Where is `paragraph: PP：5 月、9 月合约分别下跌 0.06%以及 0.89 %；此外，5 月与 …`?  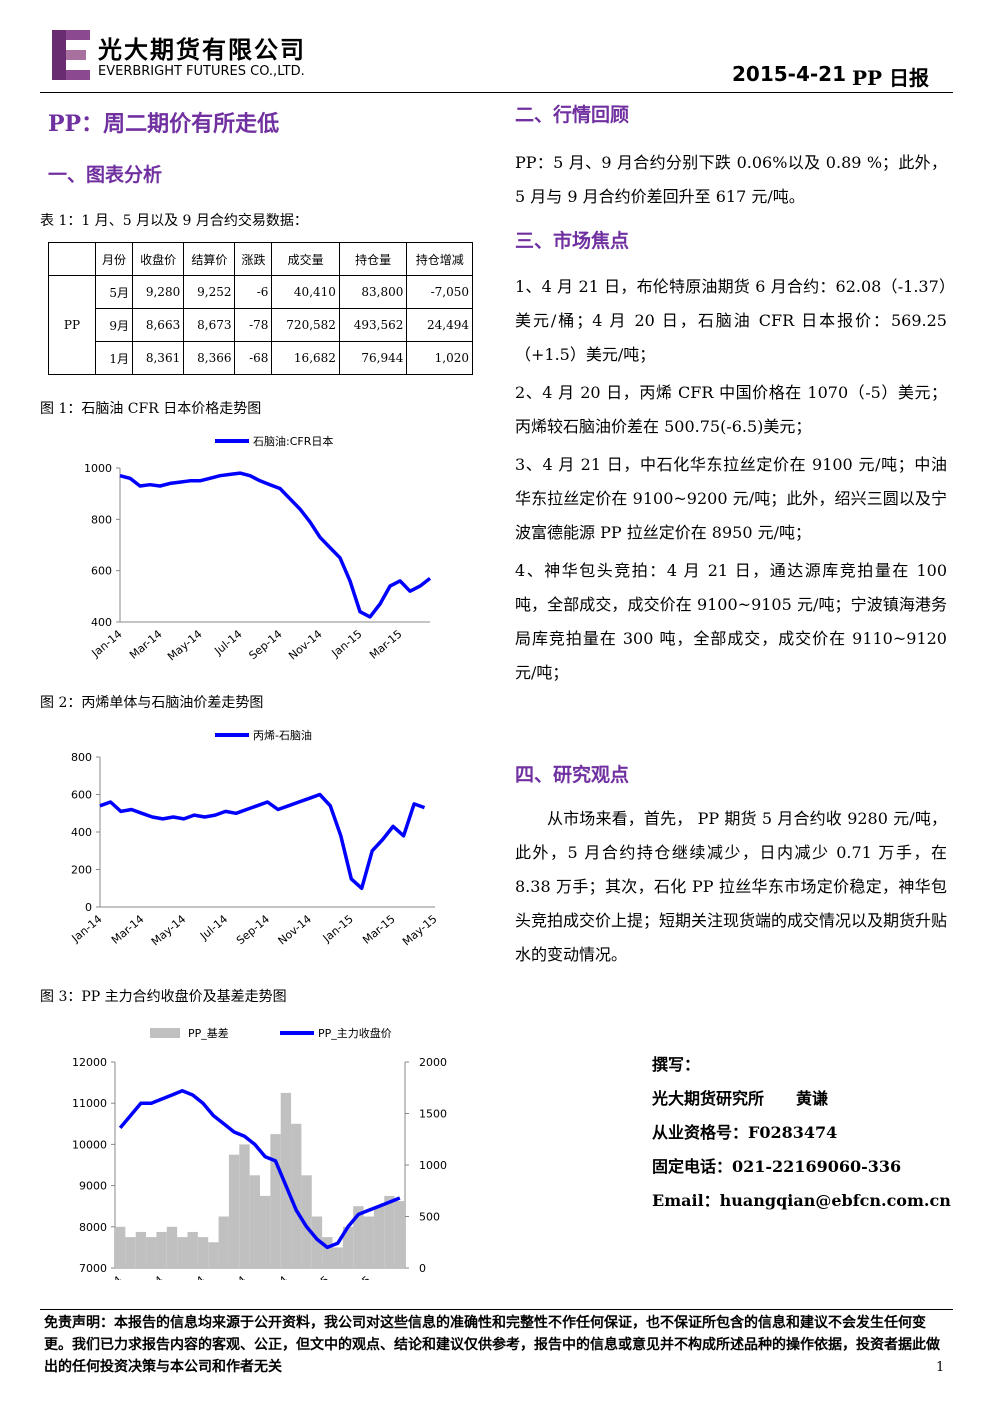 paragraph: PP：5 月、9 月合约分别下跌 0.06%以及 0.89 %；此外，5 月与 … is located at coordinates (731, 179).